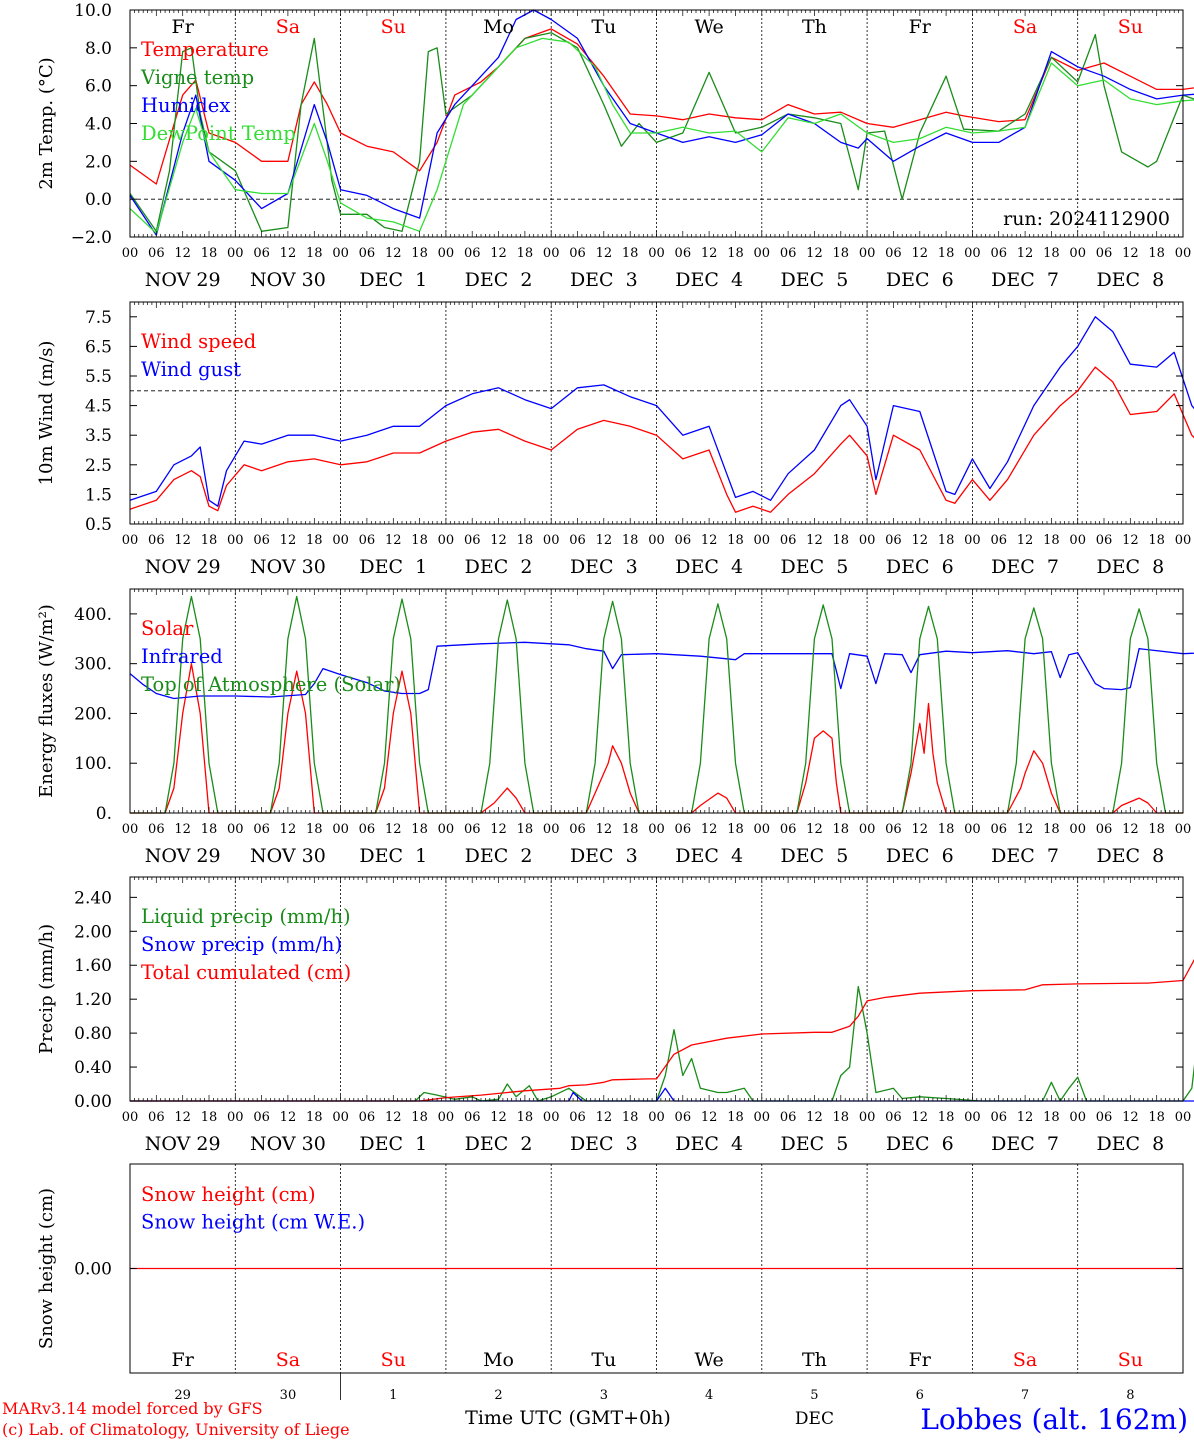 The height and width of the screenshot is (1440, 1194). I want to click on legend-entry: Infrared, so click(182, 656).